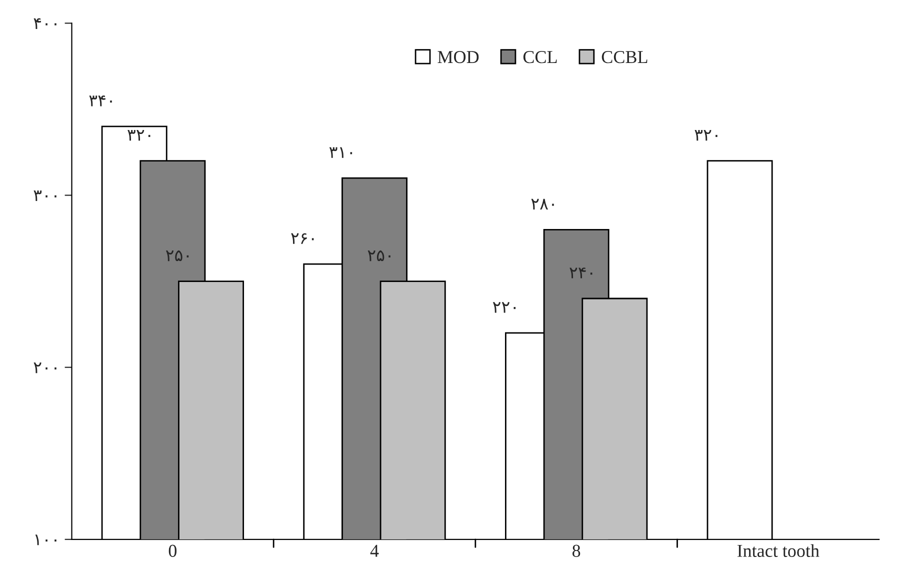 The height and width of the screenshot is (580, 897). What do you see at coordinates (374, 550) in the screenshot?
I see `x-tick-label: 4` at bounding box center [374, 550].